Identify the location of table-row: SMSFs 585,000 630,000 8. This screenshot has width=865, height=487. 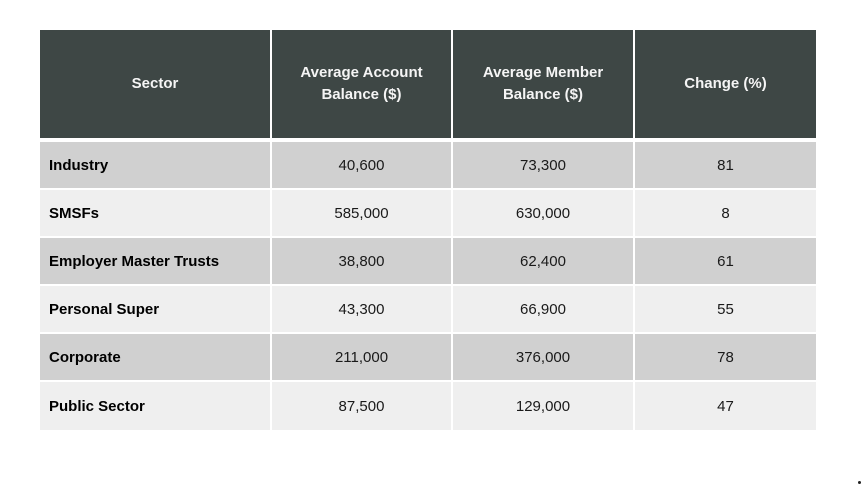
(428, 214).